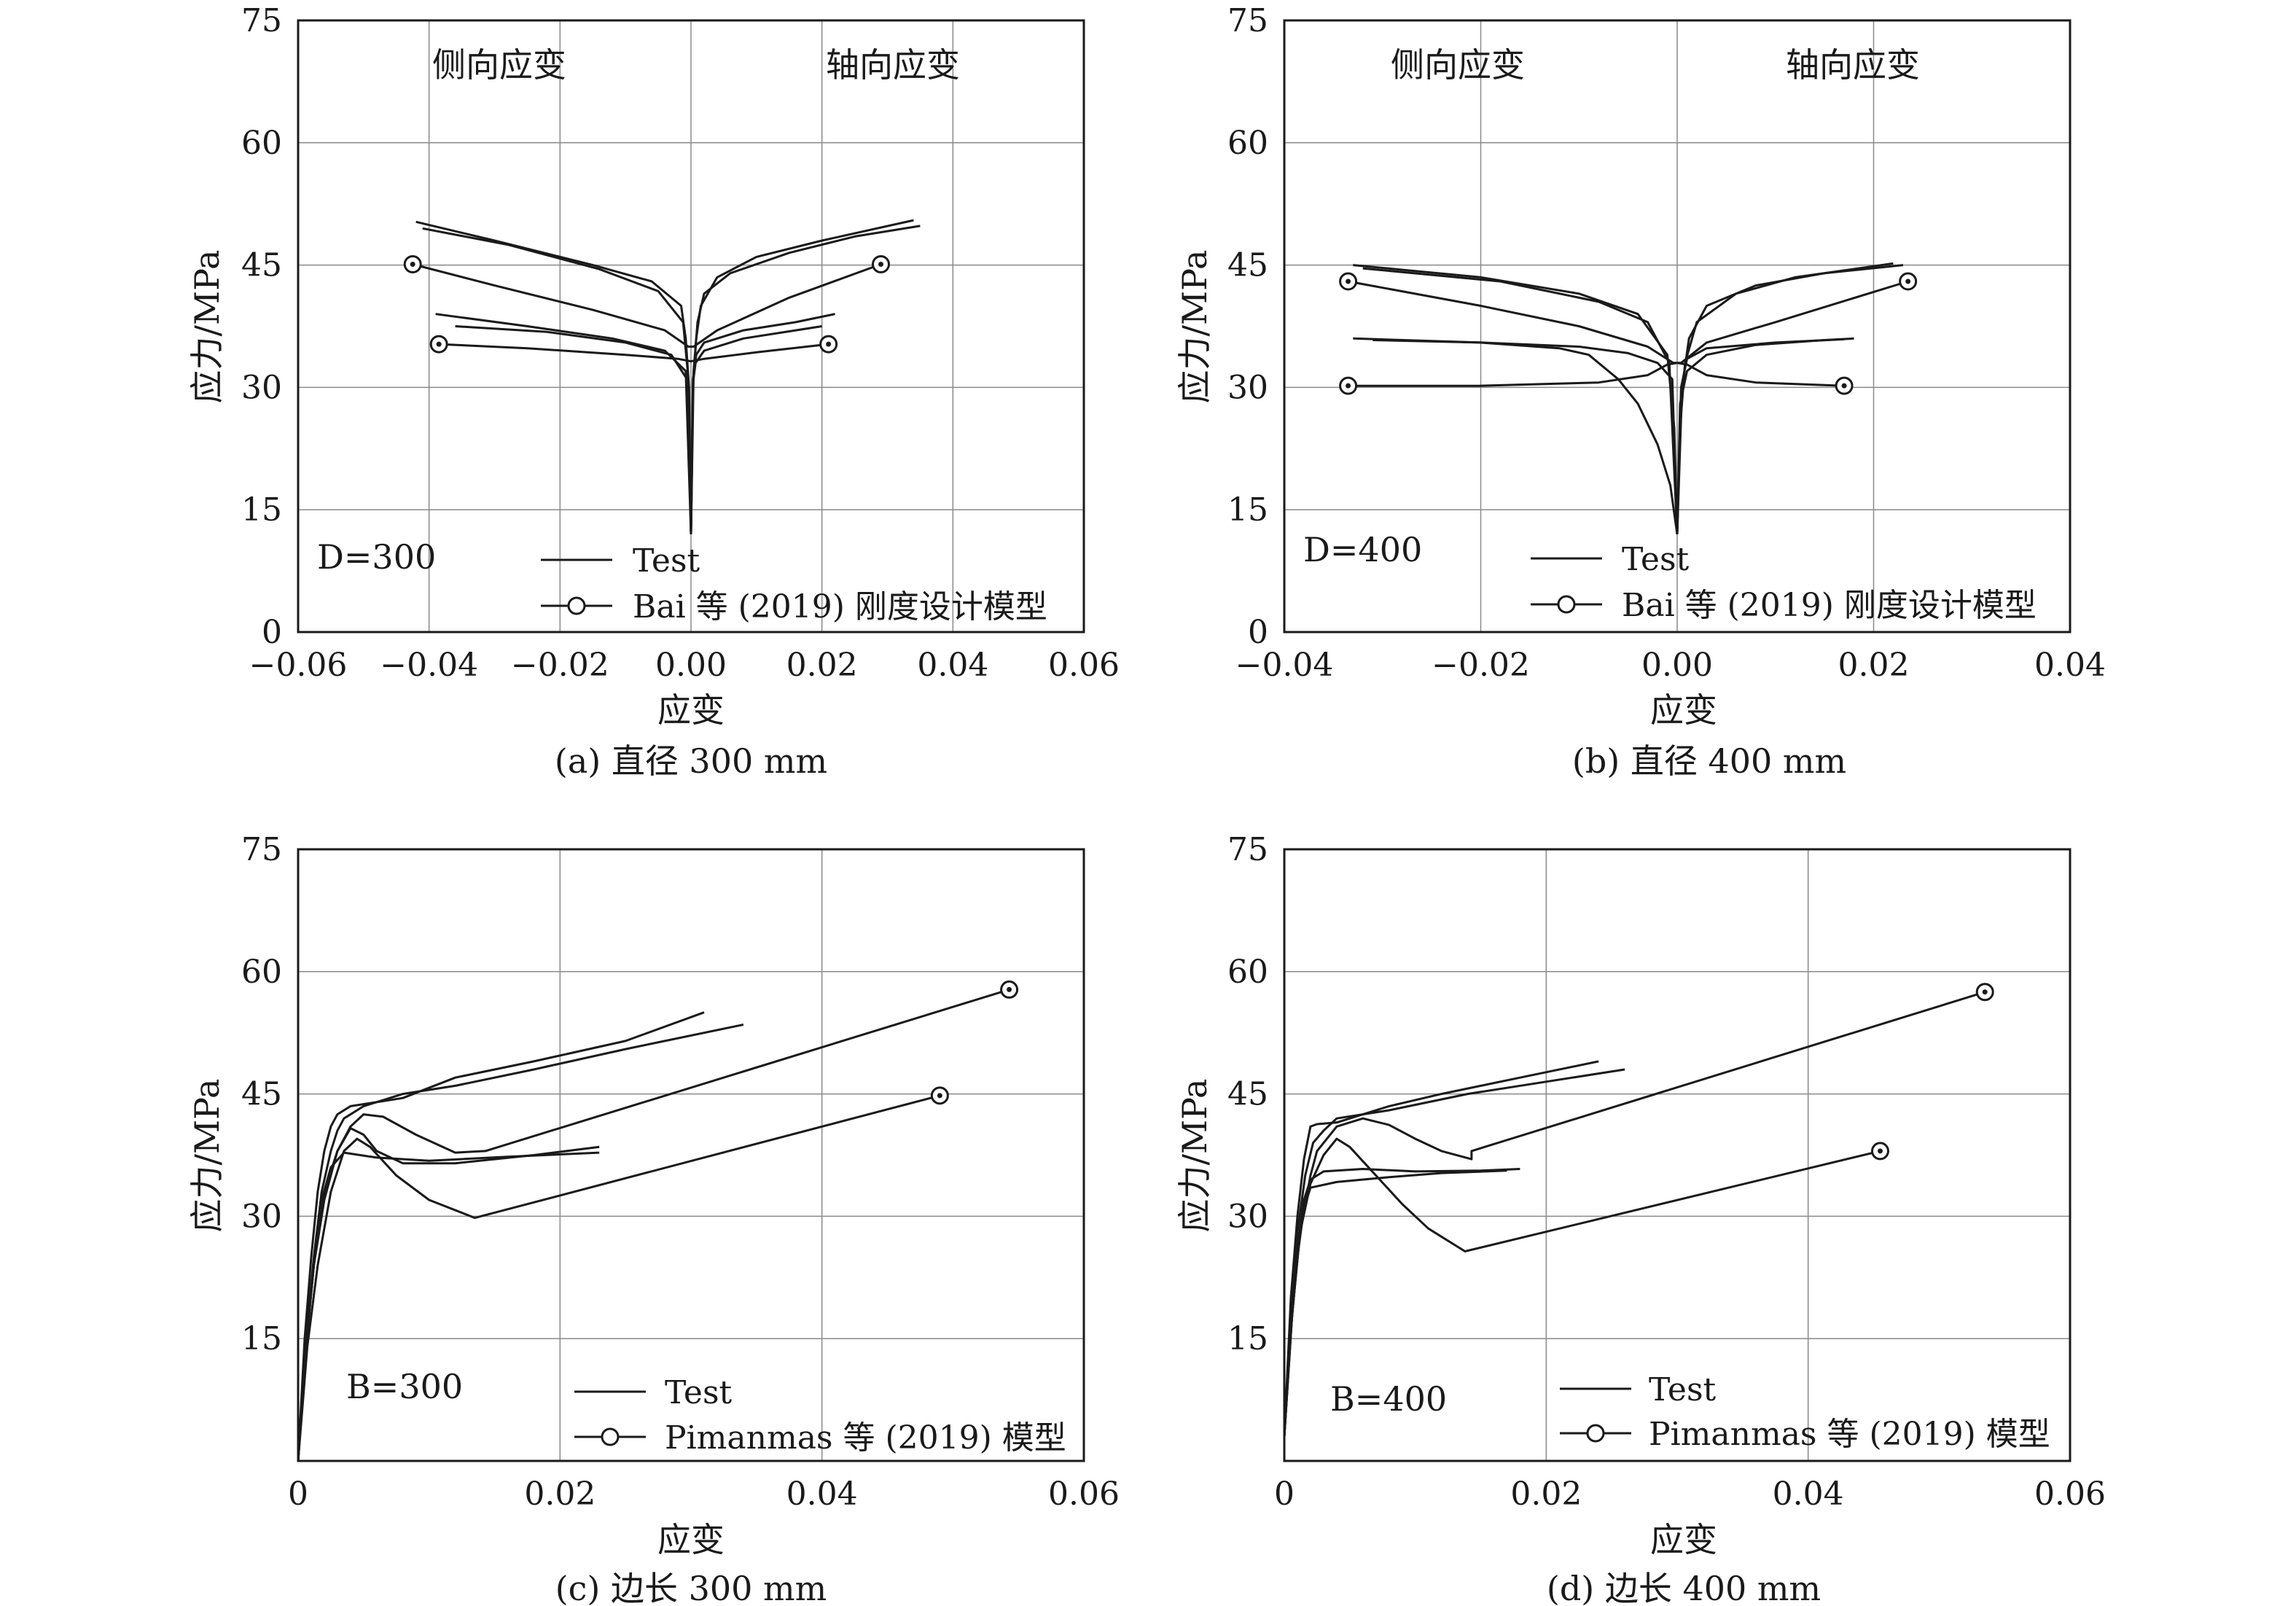 The height and width of the screenshot is (1606, 2296). What do you see at coordinates (1709, 761) in the screenshot?
I see `panel-caption: (b) 直径 400 mm` at bounding box center [1709, 761].